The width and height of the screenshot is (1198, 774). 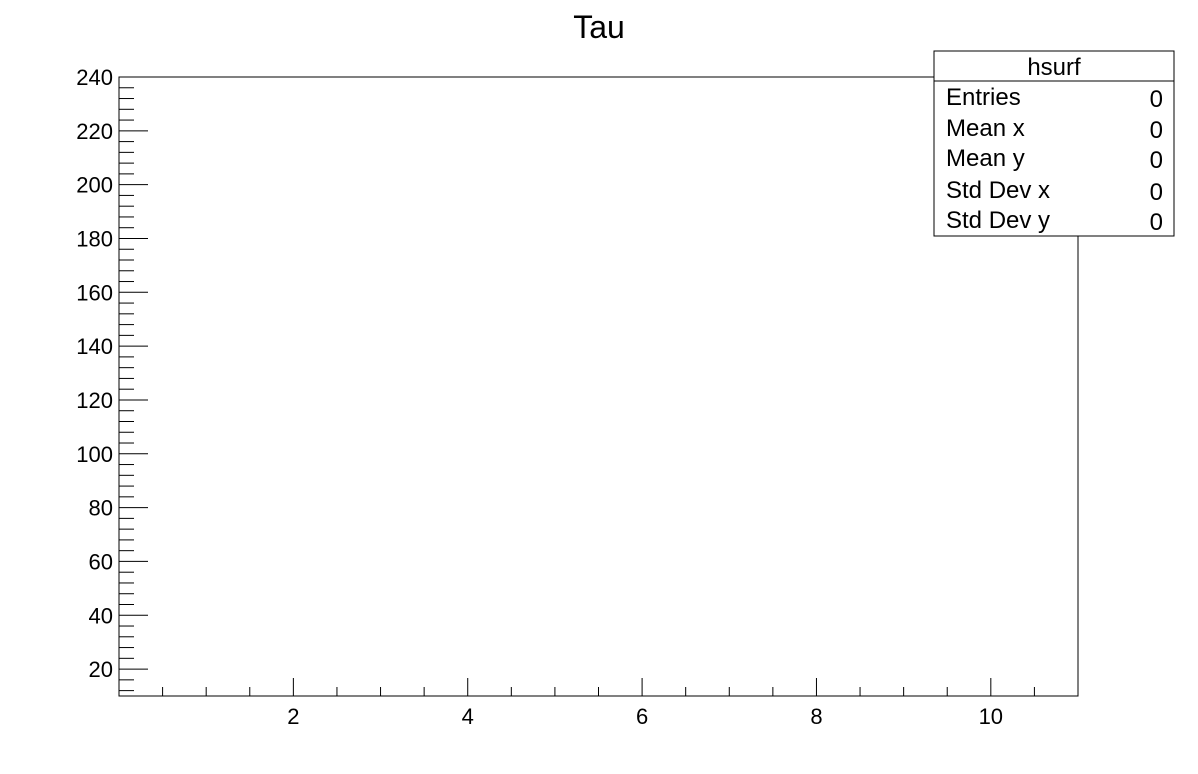 What do you see at coordinates (468, 716) in the screenshot?
I see `x-tick-label: 4` at bounding box center [468, 716].